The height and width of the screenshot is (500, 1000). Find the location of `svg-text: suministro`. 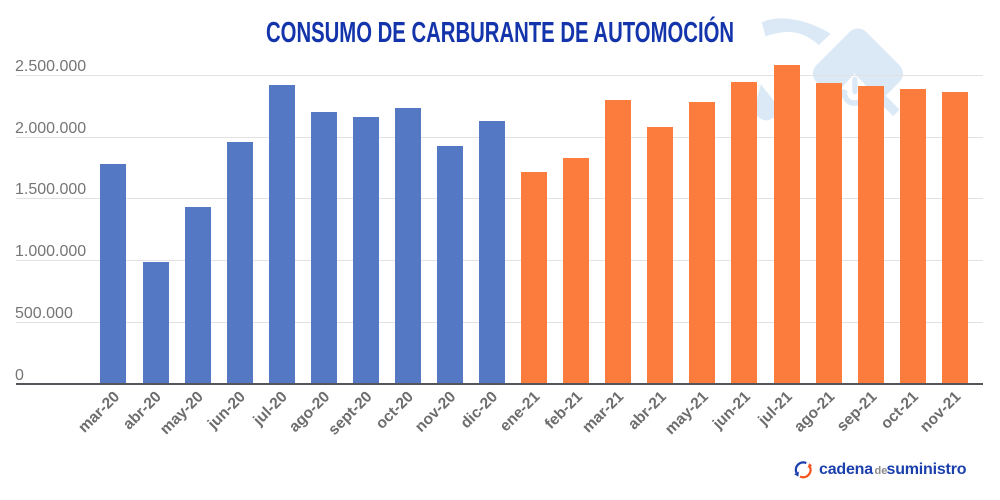

svg-text: suministro is located at coordinates (927, 469).